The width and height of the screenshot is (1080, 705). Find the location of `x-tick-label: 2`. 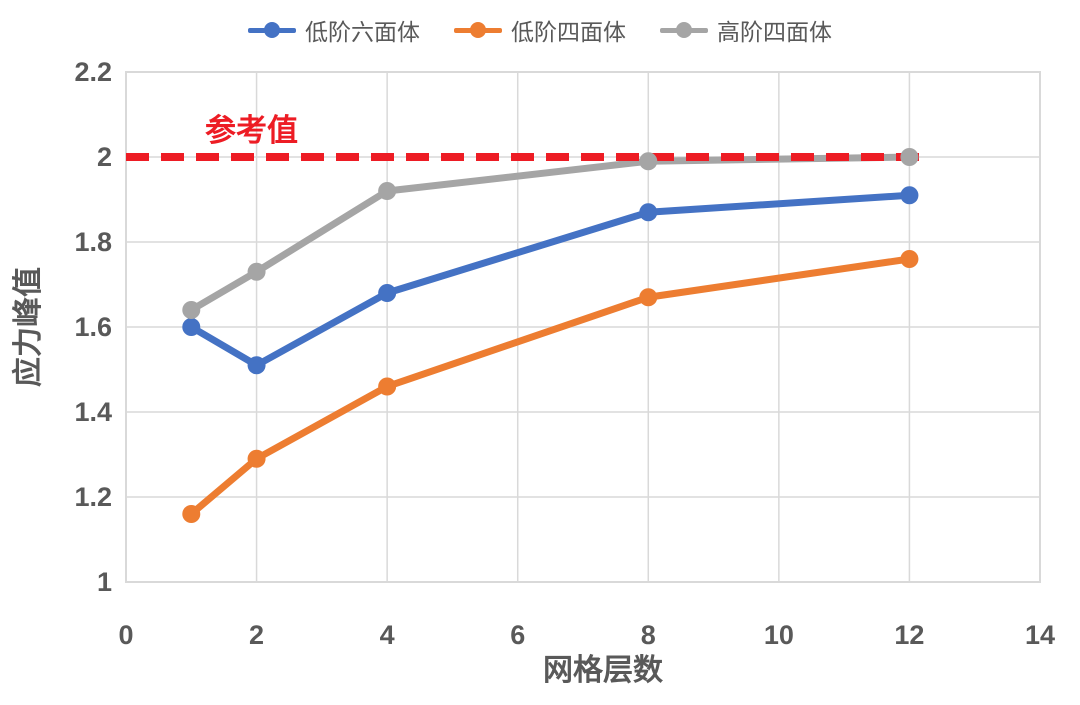

x-tick-label: 2 is located at coordinates (256, 635).